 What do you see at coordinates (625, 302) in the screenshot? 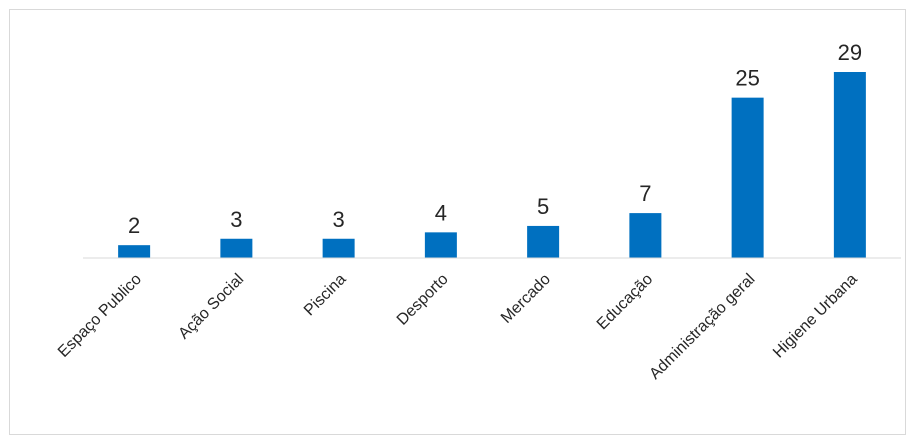
I see `x-tick-label: Educação` at bounding box center [625, 302].